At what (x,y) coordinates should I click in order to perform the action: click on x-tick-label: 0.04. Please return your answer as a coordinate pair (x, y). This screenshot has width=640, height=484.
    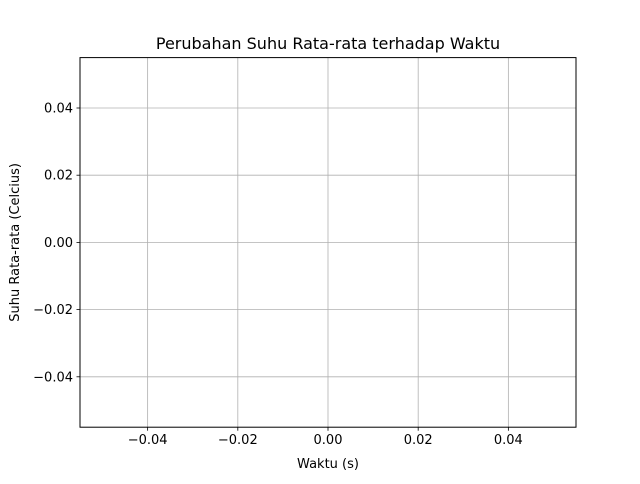
    Looking at the image, I should click on (508, 440).